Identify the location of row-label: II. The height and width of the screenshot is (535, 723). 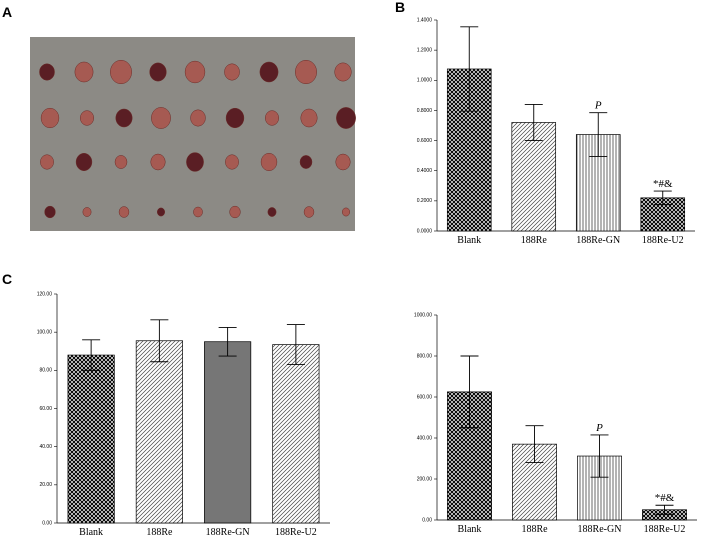
(14, 117).